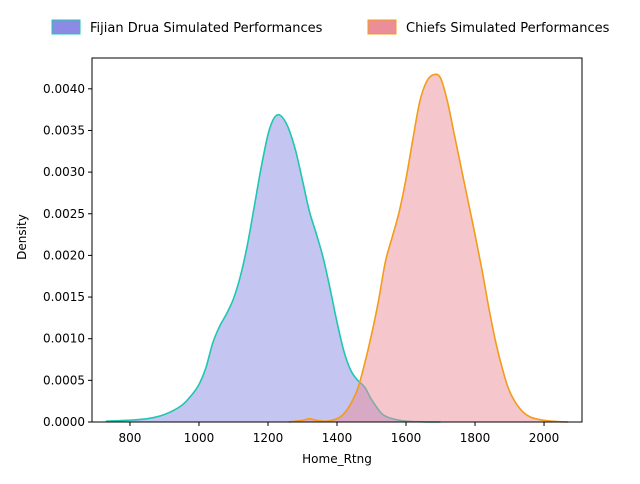 This screenshot has width=640, height=484. Describe the element at coordinates (64, 380) in the screenshot. I see `y-tick-label: 0.0005` at that location.